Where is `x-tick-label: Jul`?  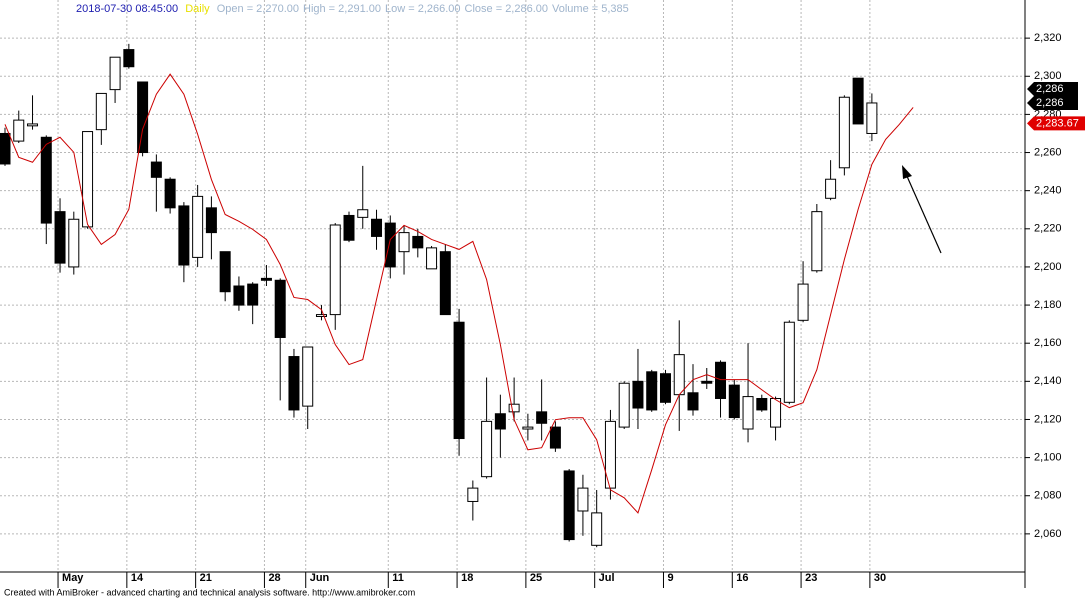
x-tick-label: Jul is located at coordinates (607, 578).